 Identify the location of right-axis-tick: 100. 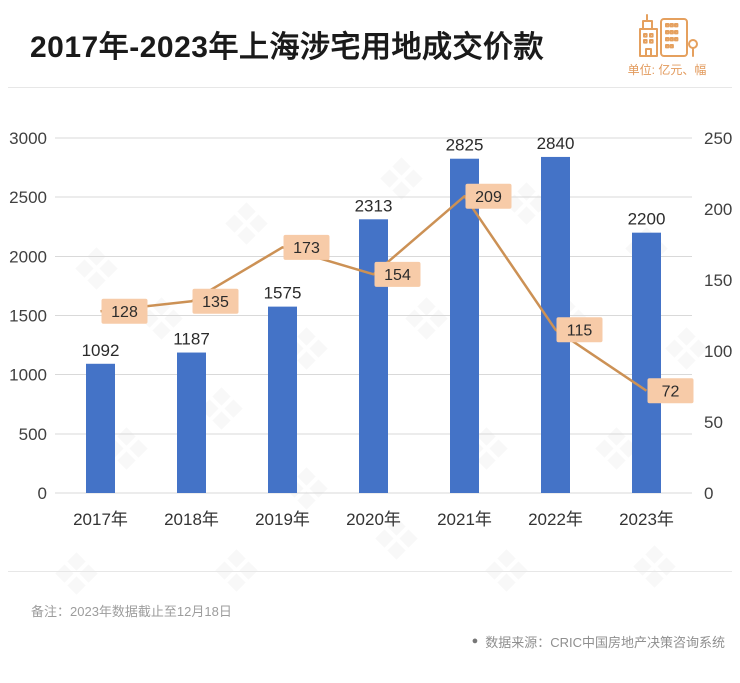
(718, 351).